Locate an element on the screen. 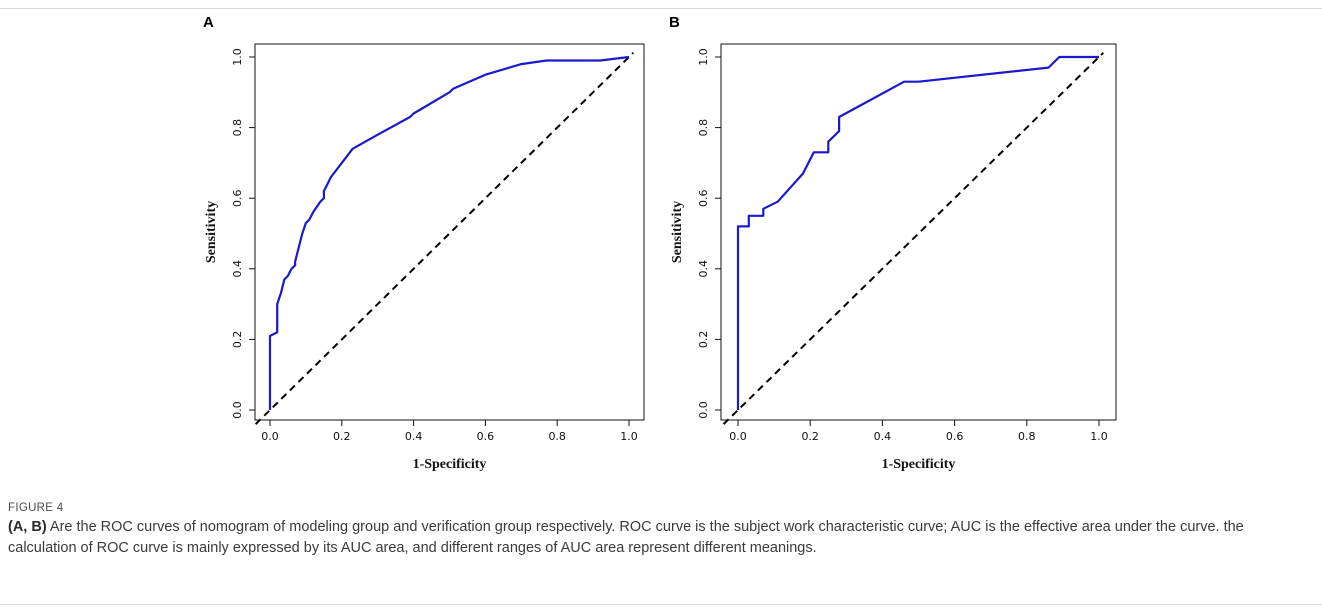 The image size is (1322, 607). bottom-divider is located at coordinates (661, 604).